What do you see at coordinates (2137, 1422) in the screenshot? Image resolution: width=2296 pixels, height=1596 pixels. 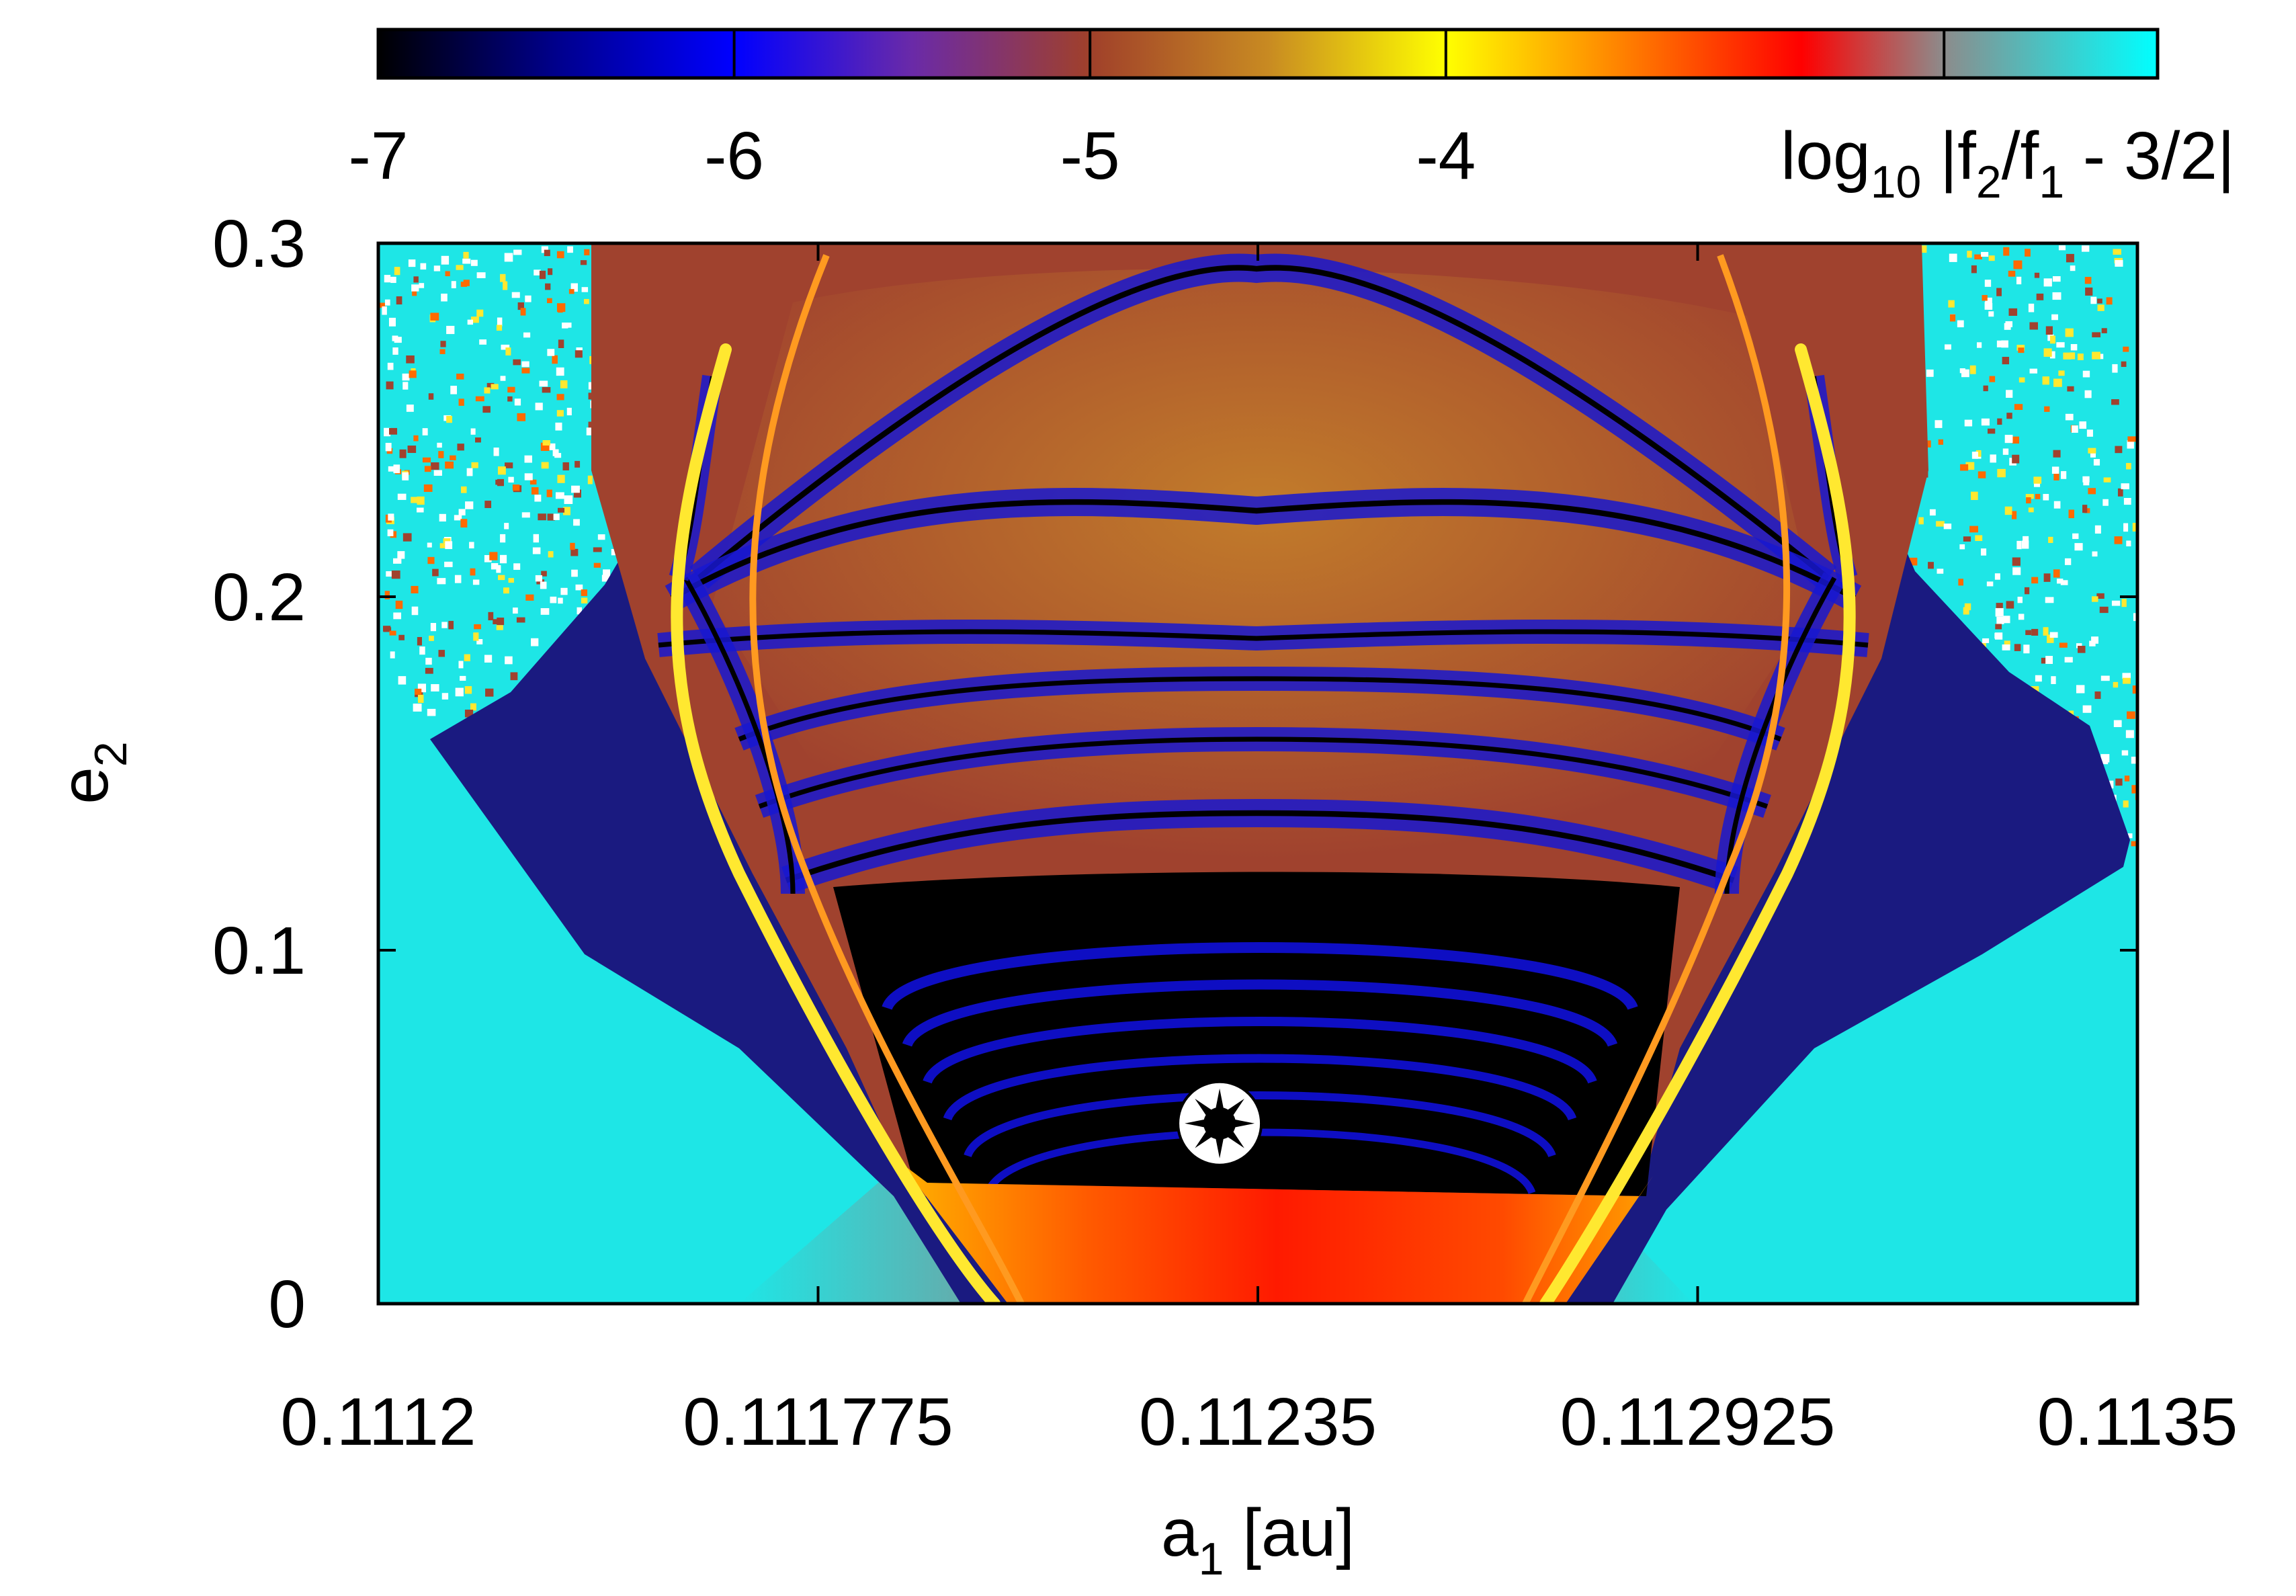 I see `x-tick-label: 0.1135` at bounding box center [2137, 1422].